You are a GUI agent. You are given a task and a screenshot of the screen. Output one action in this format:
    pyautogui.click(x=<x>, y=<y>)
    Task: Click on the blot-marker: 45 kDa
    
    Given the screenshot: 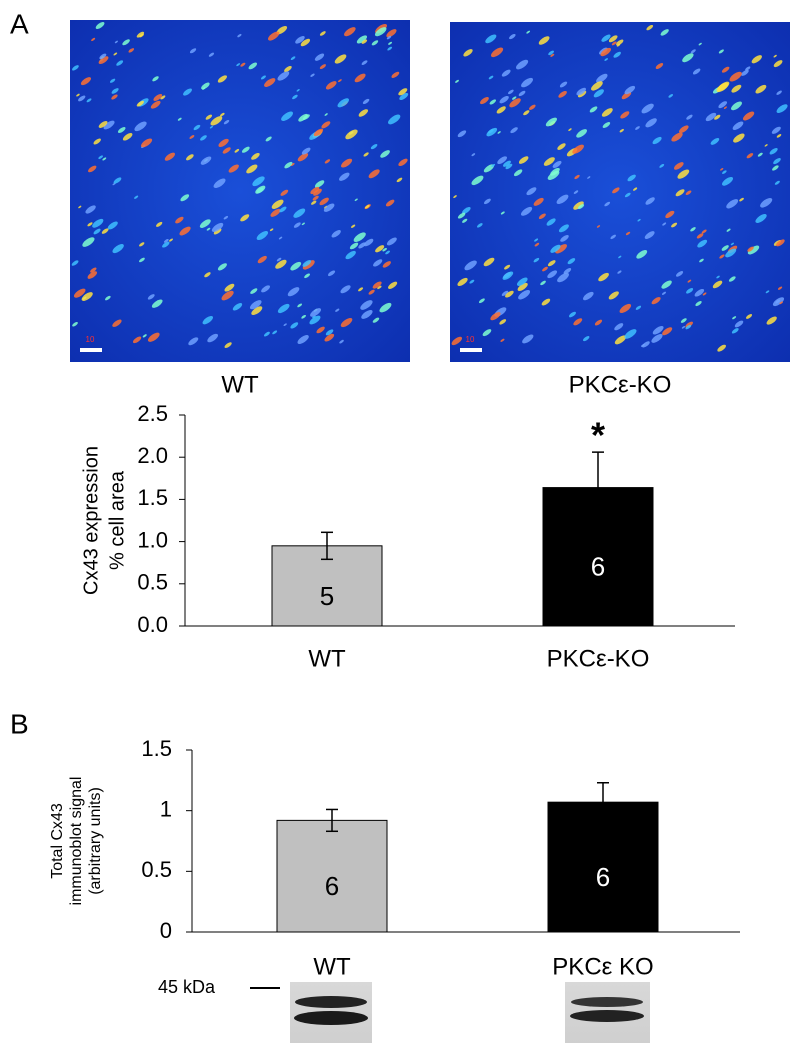 What is the action you would take?
    pyautogui.click(x=187, y=987)
    